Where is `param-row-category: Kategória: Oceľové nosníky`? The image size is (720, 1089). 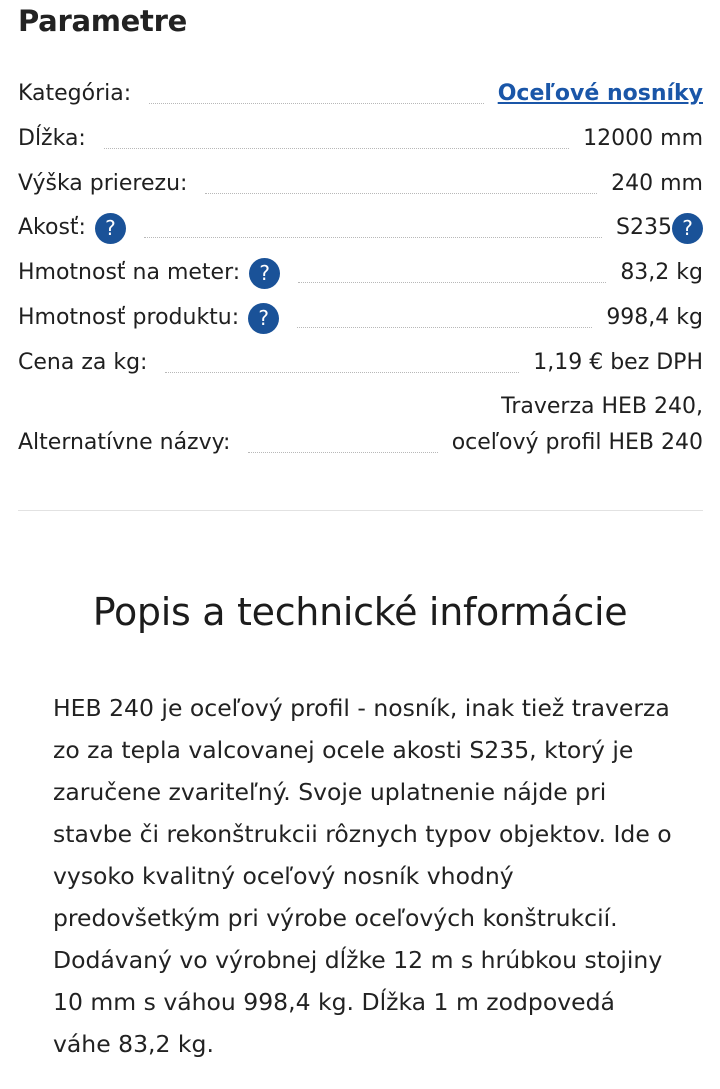
param-row-category: Kategória: Oceľové nosníky is located at coordinates (360, 94).